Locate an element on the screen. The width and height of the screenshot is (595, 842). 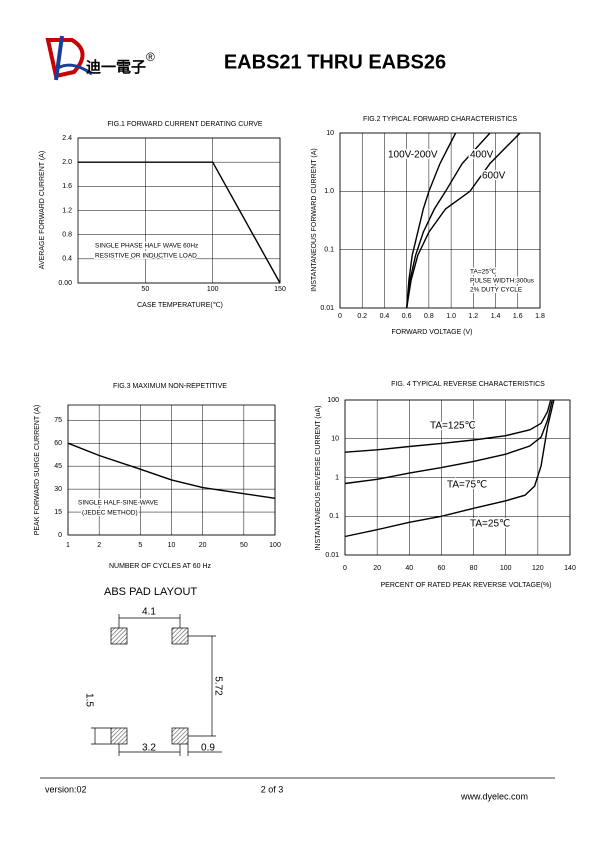
x-tick-label: 1.8 is located at coordinates (540, 316).